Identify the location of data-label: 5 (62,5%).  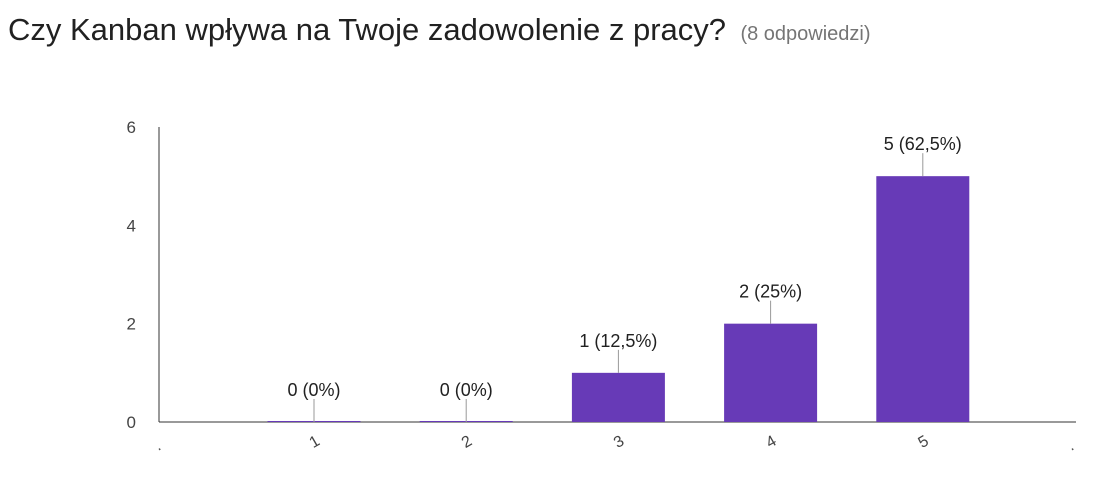
(923, 144).